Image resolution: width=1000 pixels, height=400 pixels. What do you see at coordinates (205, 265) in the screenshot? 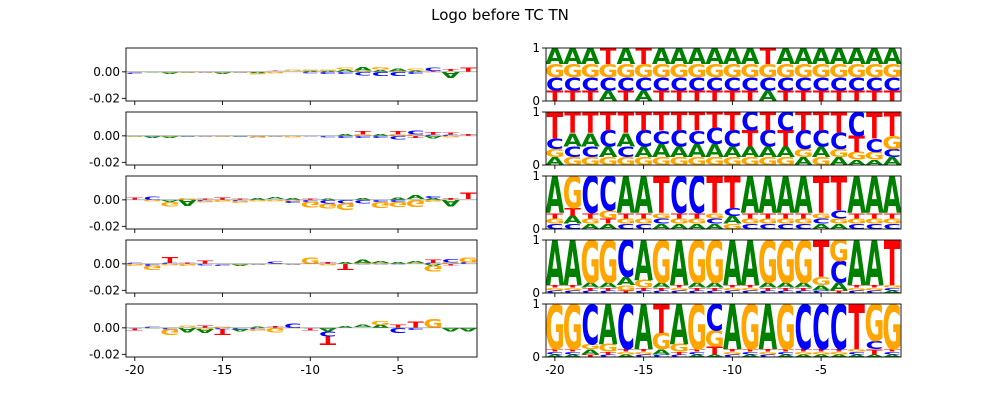
I see `left-r4-p-16-C-glyph: C` at bounding box center [205, 265].